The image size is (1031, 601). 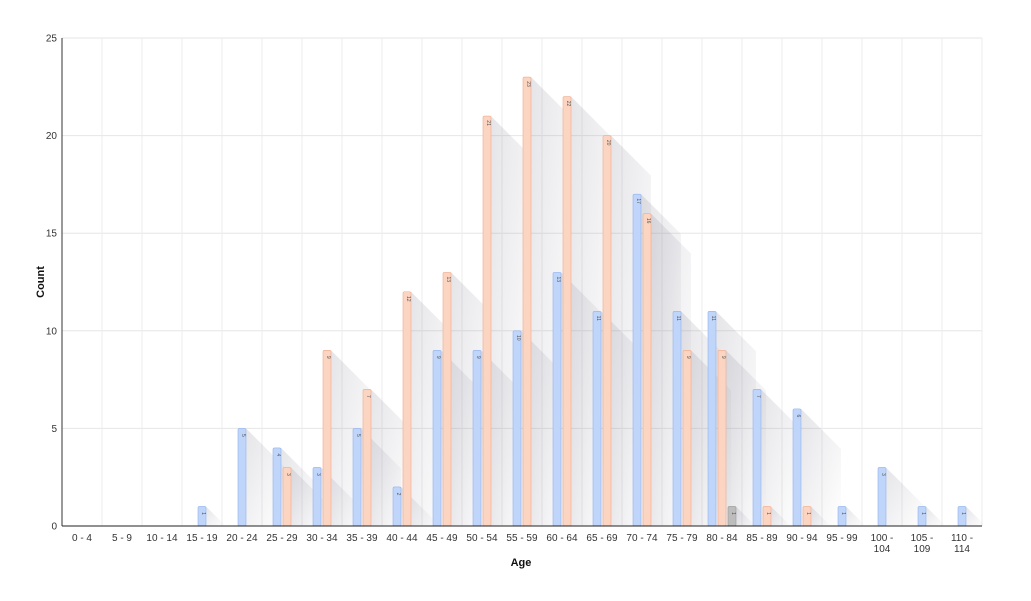 What do you see at coordinates (362, 538) in the screenshot?
I see `x-tick-label: 35 - 39` at bounding box center [362, 538].